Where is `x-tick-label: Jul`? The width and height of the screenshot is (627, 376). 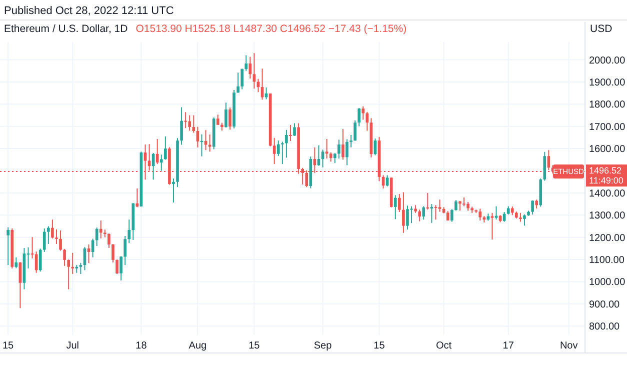
x-tick-label: Jul is located at coordinates (73, 346).